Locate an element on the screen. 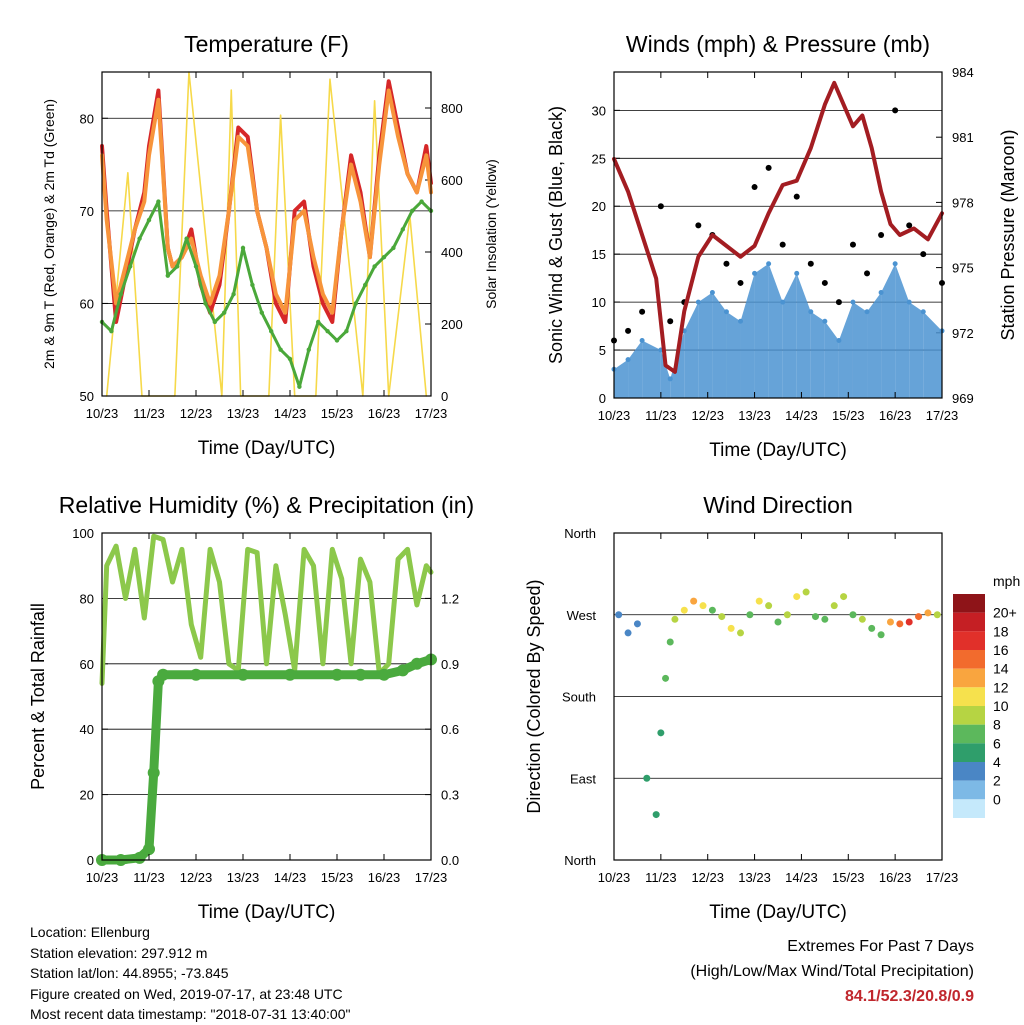 This screenshot has height=1025, width=1024. station-latlon: Station lat/lon: 44.8955; -73.845 is located at coordinates (129, 973).